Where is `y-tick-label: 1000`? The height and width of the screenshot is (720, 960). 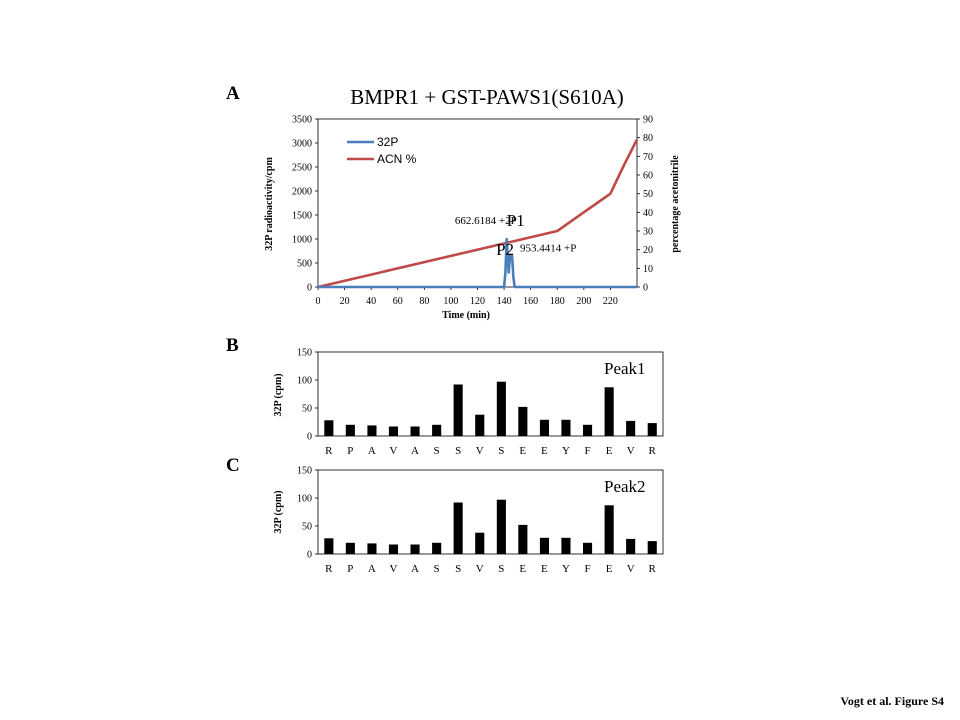
y-tick-label: 1000 is located at coordinates (302, 240).